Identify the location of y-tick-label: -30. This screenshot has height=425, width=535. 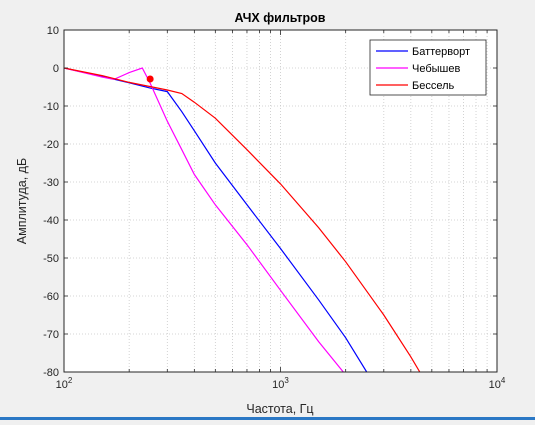
(51, 183).